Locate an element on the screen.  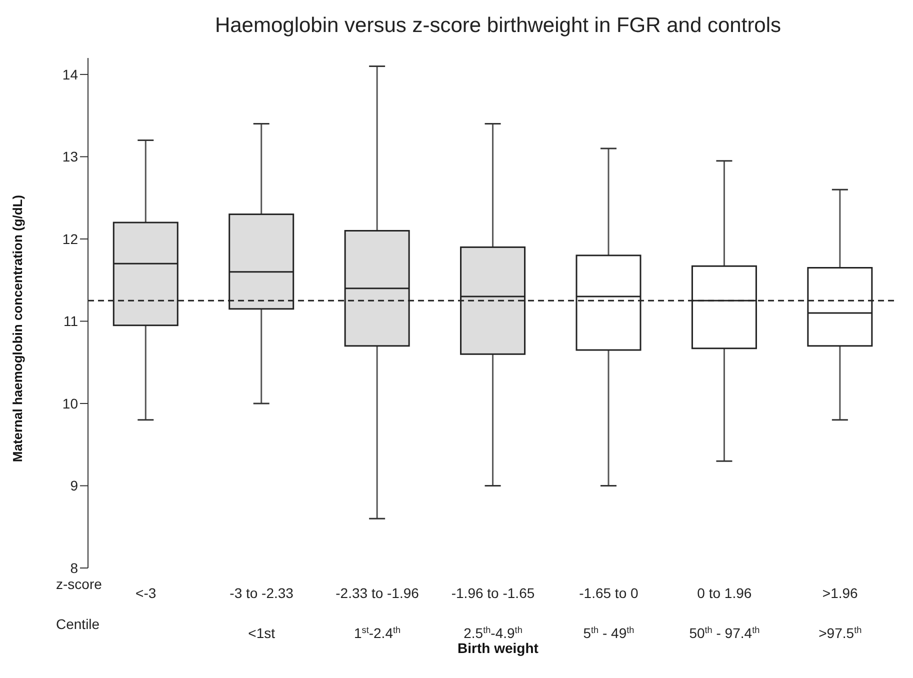
category-label: -1.65 to 0 5$^{th}$ - 49$^{th}$ is located at coordinates (608, 613).